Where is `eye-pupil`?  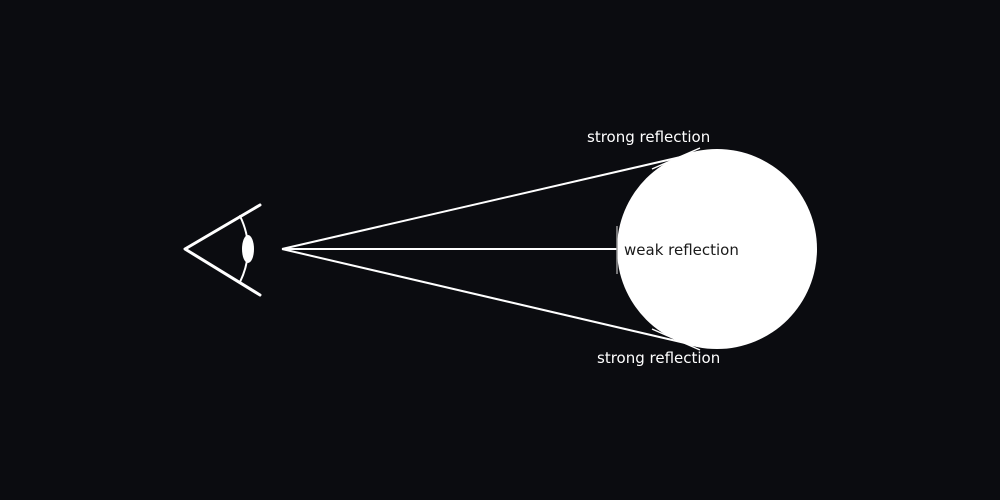
eye-pupil is located at coordinates (248, 249).